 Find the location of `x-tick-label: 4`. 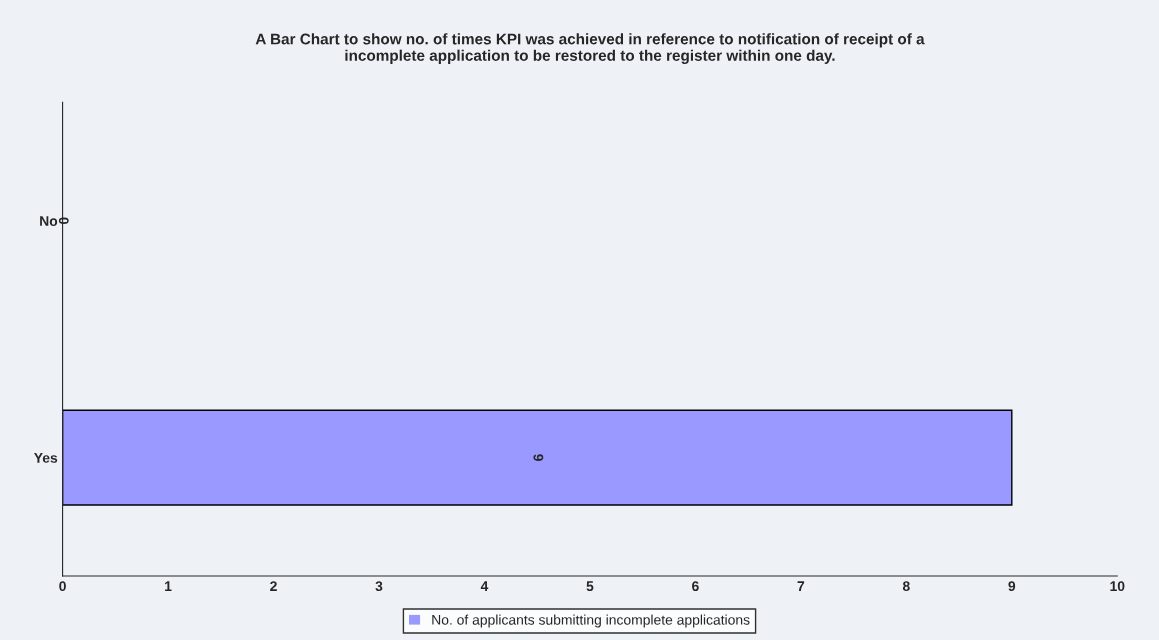

x-tick-label: 4 is located at coordinates (484, 586).